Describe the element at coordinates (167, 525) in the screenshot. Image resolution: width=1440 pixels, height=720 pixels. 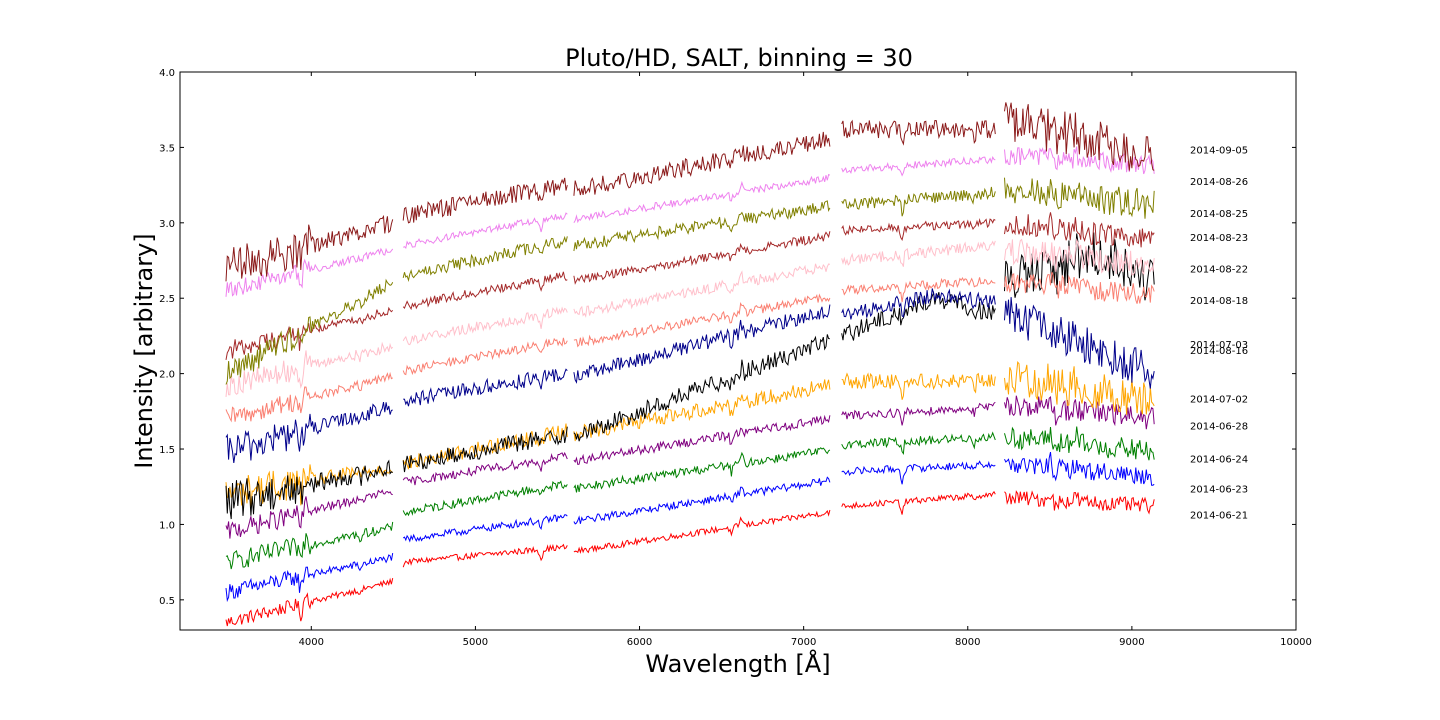
I see `y-tick-label: 1.0` at that location.